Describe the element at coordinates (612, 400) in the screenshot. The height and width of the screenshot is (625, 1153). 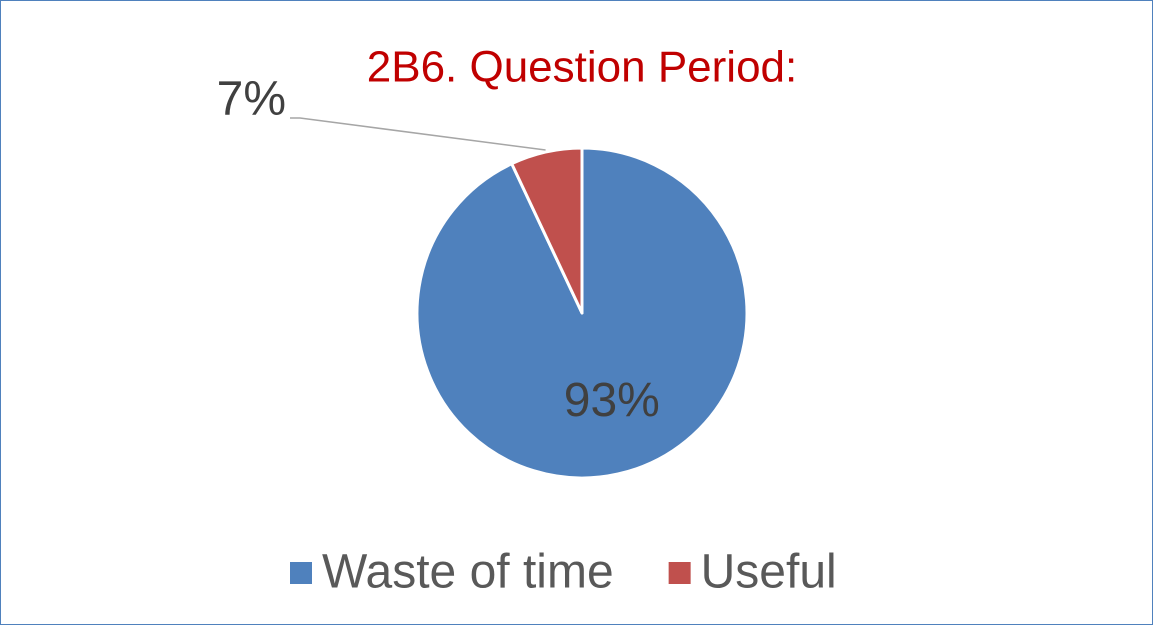
I see `data-label: 93%` at that location.